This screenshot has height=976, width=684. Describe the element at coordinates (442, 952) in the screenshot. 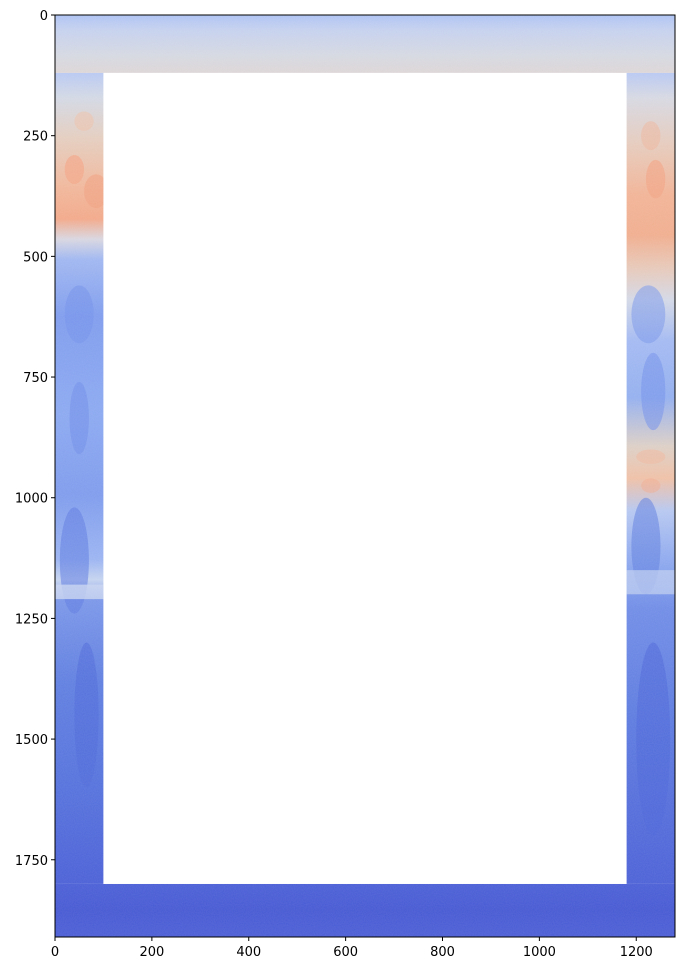

I see `x-tick-label: 800` at that location.